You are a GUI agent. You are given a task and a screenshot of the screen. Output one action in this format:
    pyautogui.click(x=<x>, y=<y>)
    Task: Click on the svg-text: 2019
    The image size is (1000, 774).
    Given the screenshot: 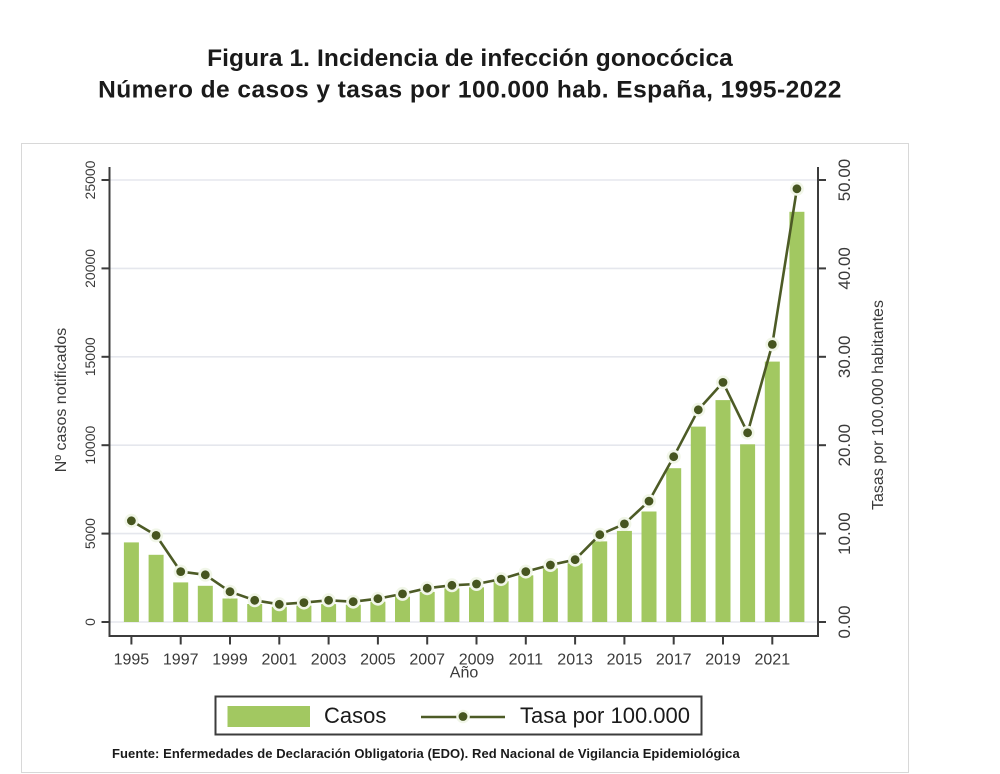 What is the action you would take?
    pyautogui.click(x=723, y=660)
    